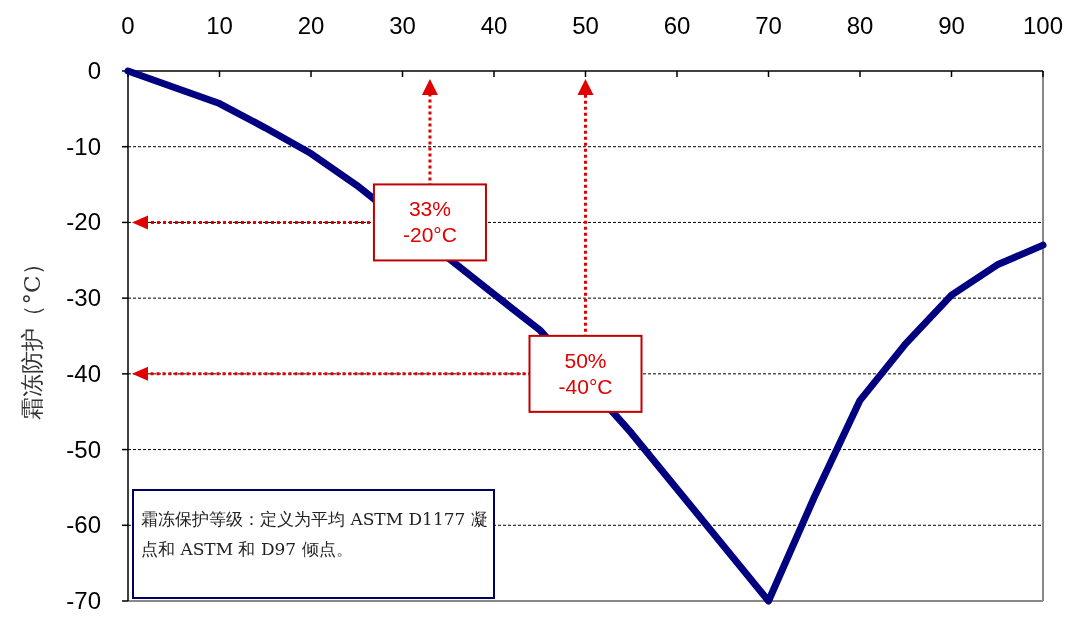 Image resolution: width=1075 pixels, height=619 pixels. What do you see at coordinates (768, 25) in the screenshot?
I see `x-tick-label: 70` at bounding box center [768, 25].